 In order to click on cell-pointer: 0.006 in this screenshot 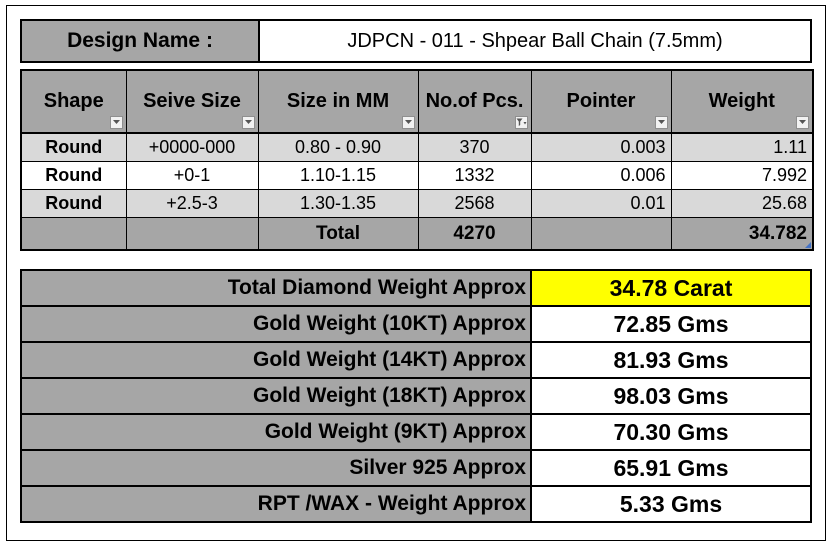, I will do `click(601, 175)`.